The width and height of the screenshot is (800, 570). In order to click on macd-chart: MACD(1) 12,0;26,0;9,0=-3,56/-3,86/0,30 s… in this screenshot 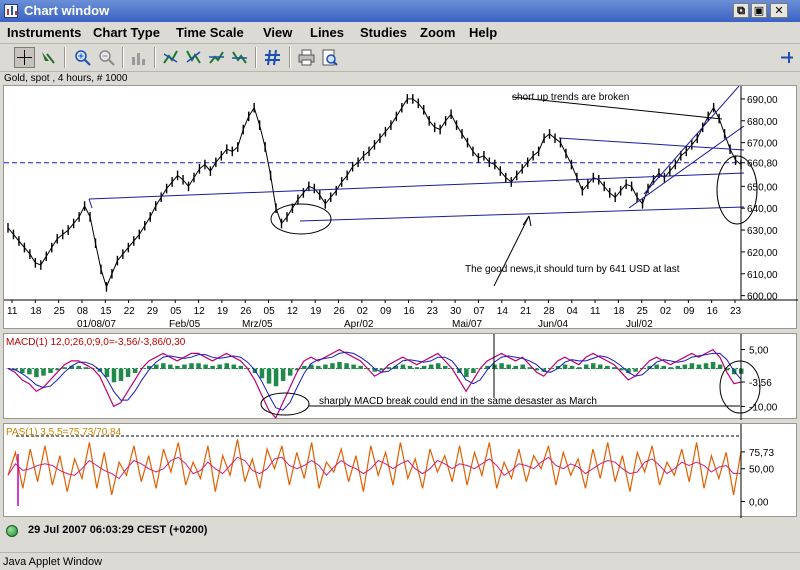, I will do `click(401, 377)`.